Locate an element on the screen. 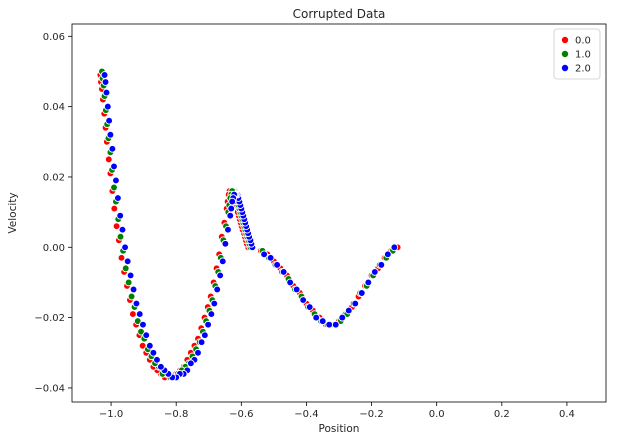 This screenshot has width=623, height=441. legend: 0.0 1.0 2.0 is located at coordinates (577, 54).